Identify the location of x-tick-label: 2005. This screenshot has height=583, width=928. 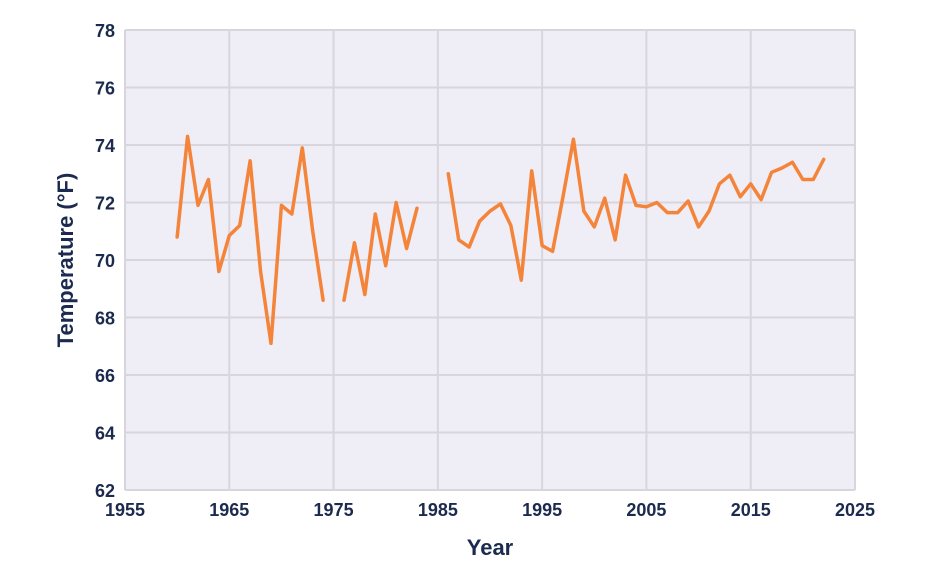
(646, 510).